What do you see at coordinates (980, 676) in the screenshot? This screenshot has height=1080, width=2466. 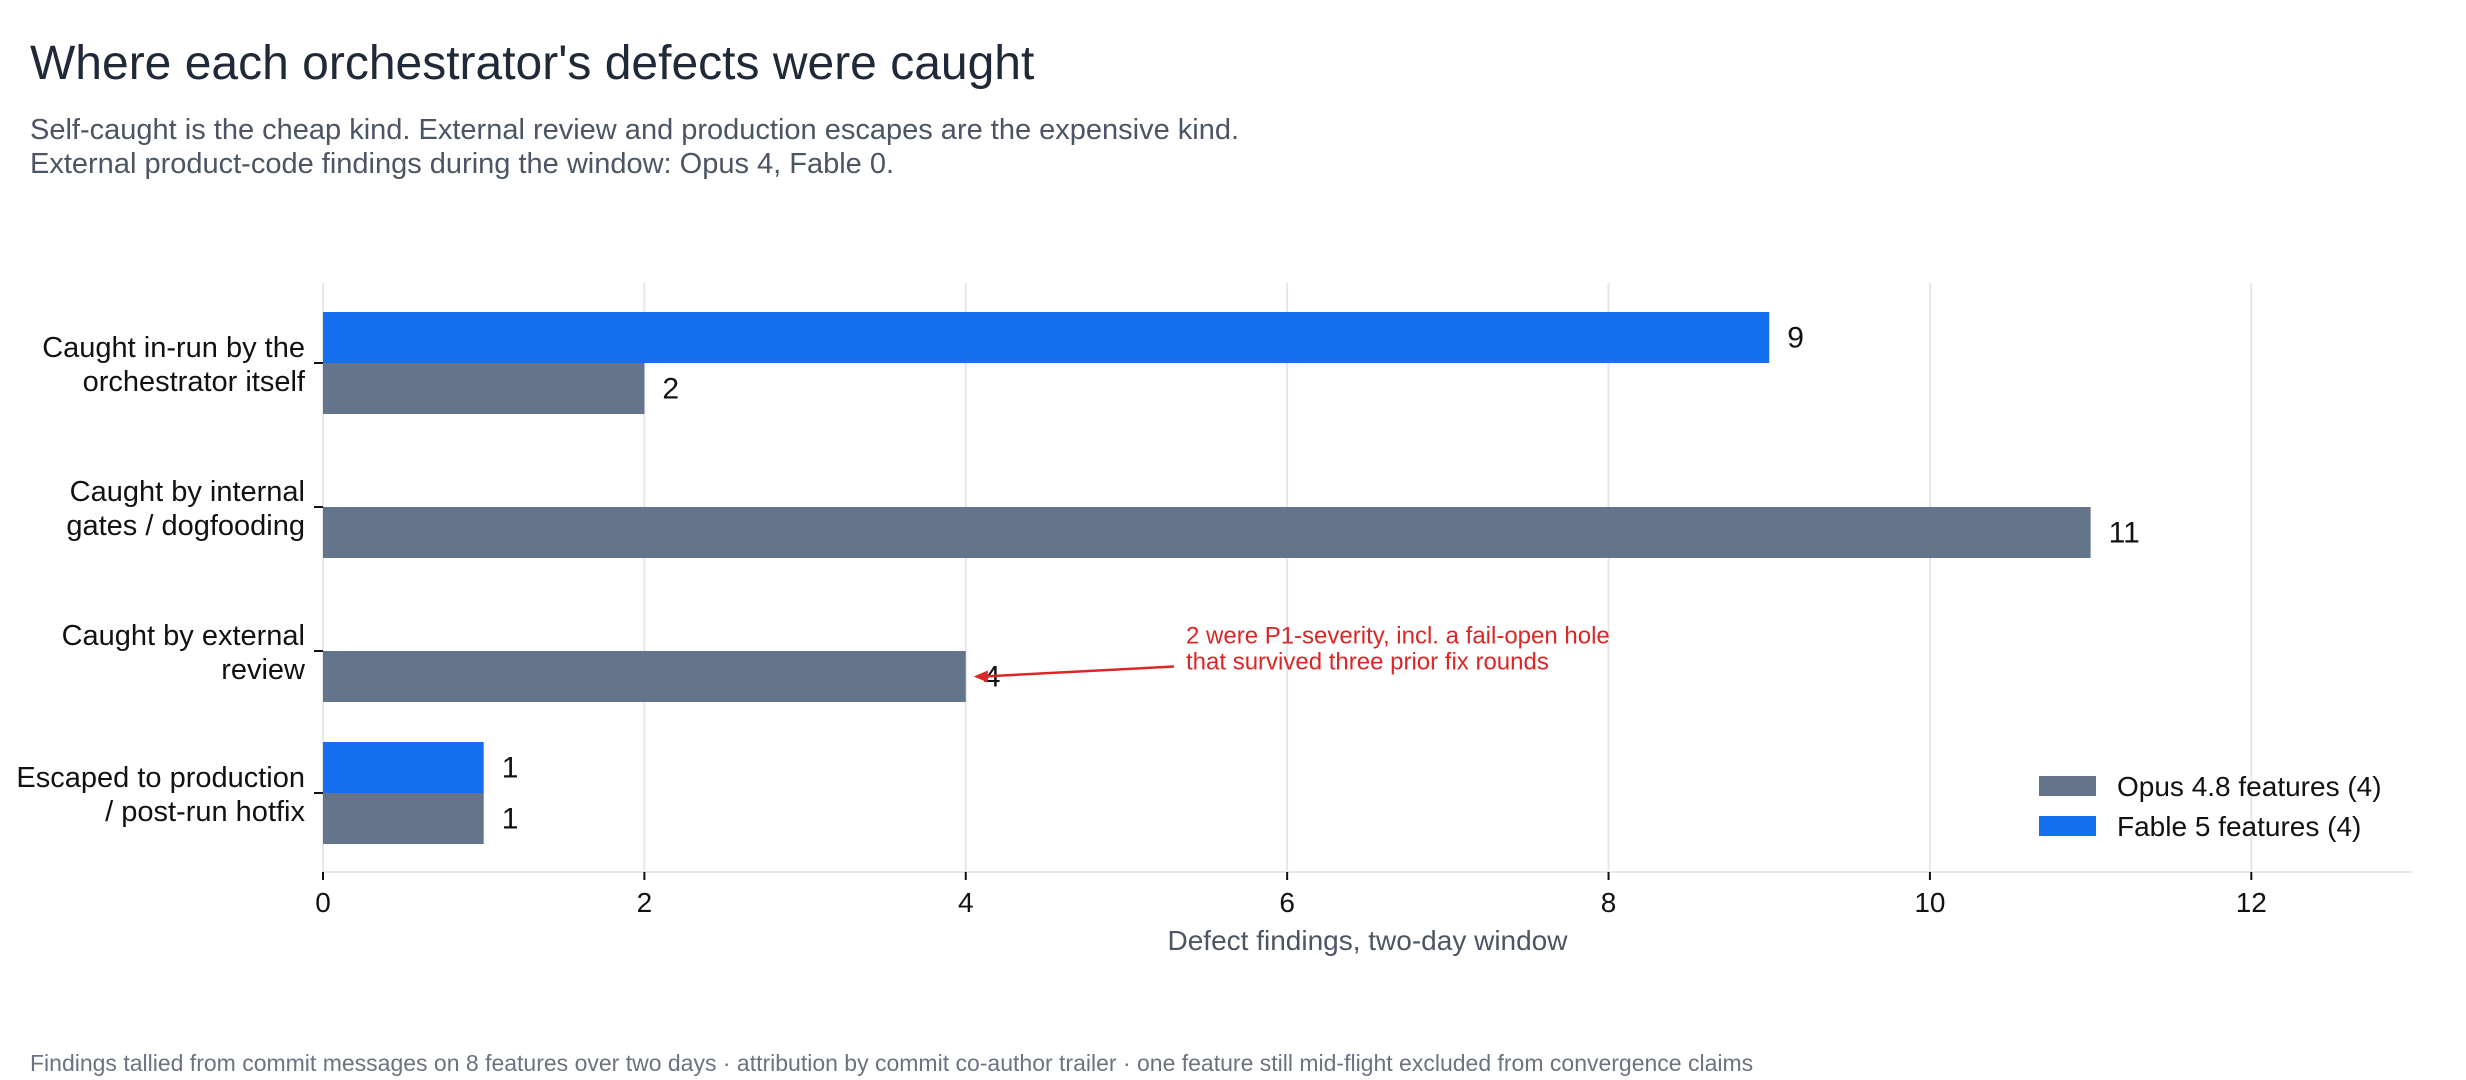 I see `annotation-arrow-head` at bounding box center [980, 676].